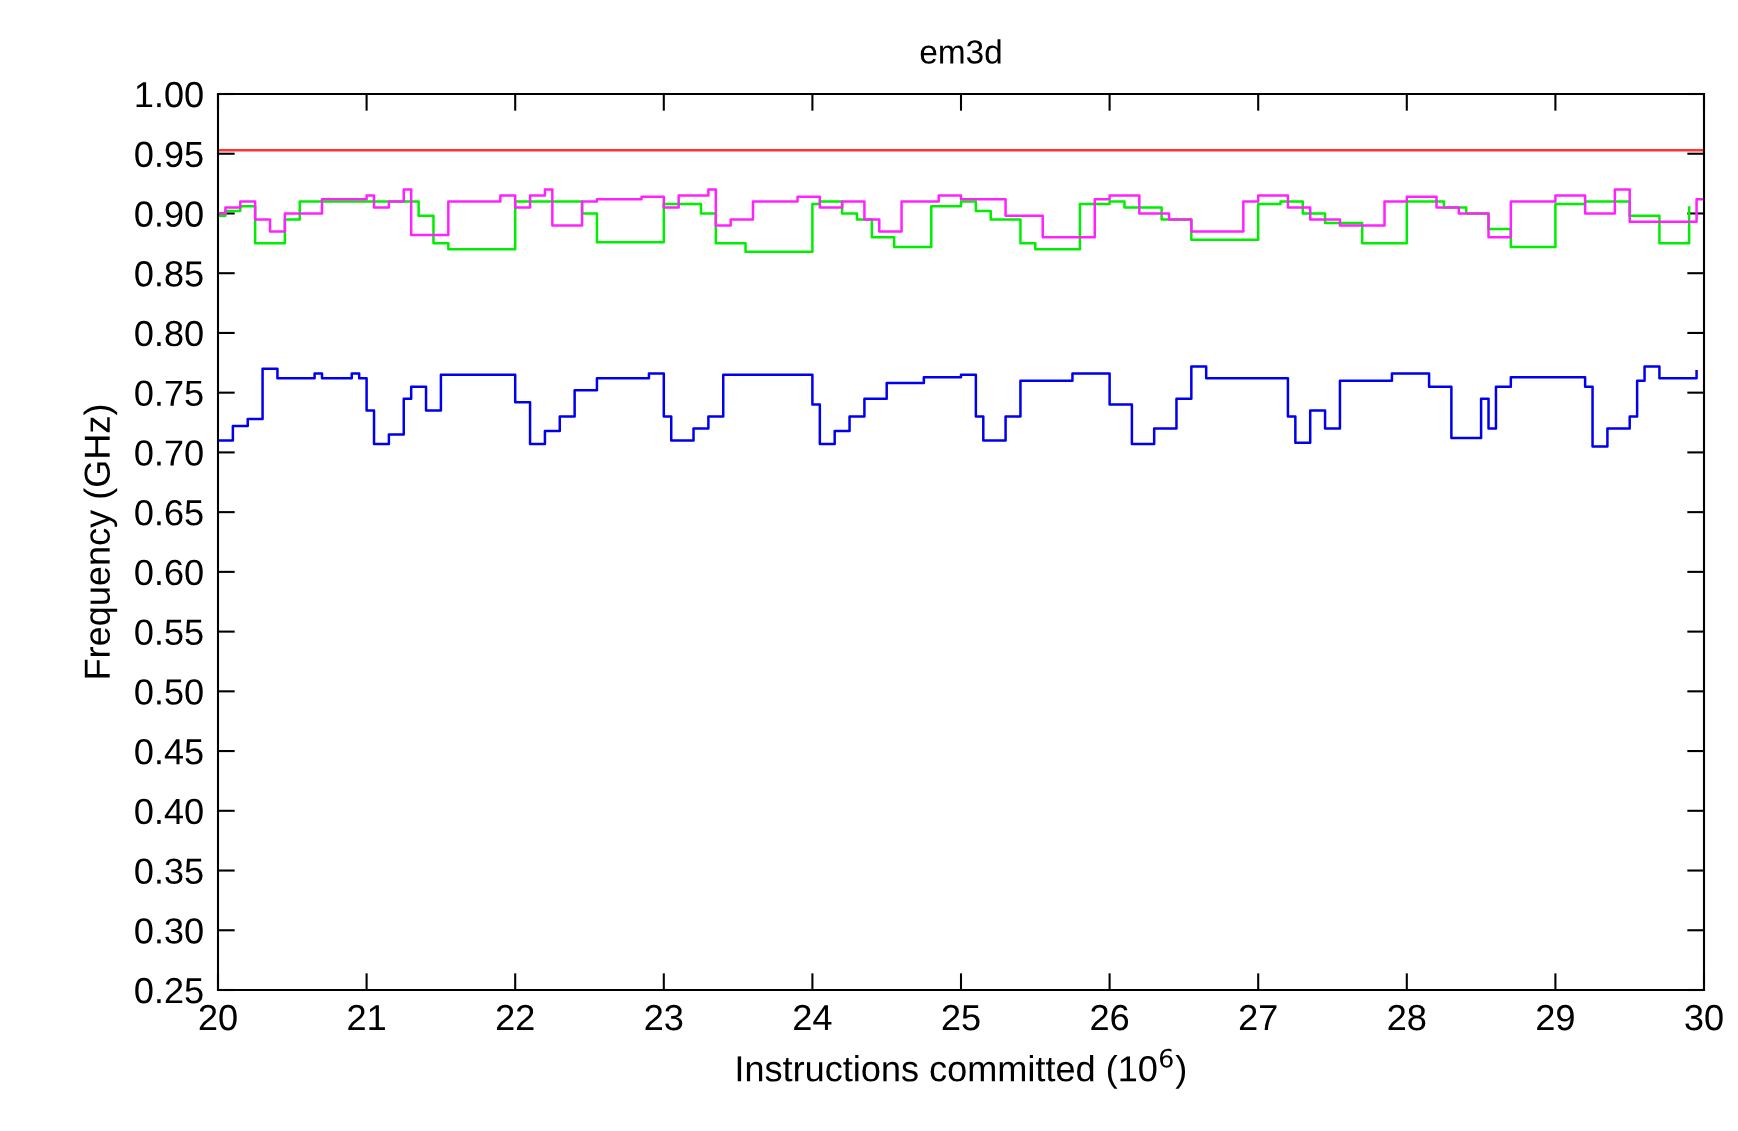 The height and width of the screenshot is (1131, 1738). Describe the element at coordinates (813, 1017) in the screenshot. I see `x-tick-label: 24` at that location.